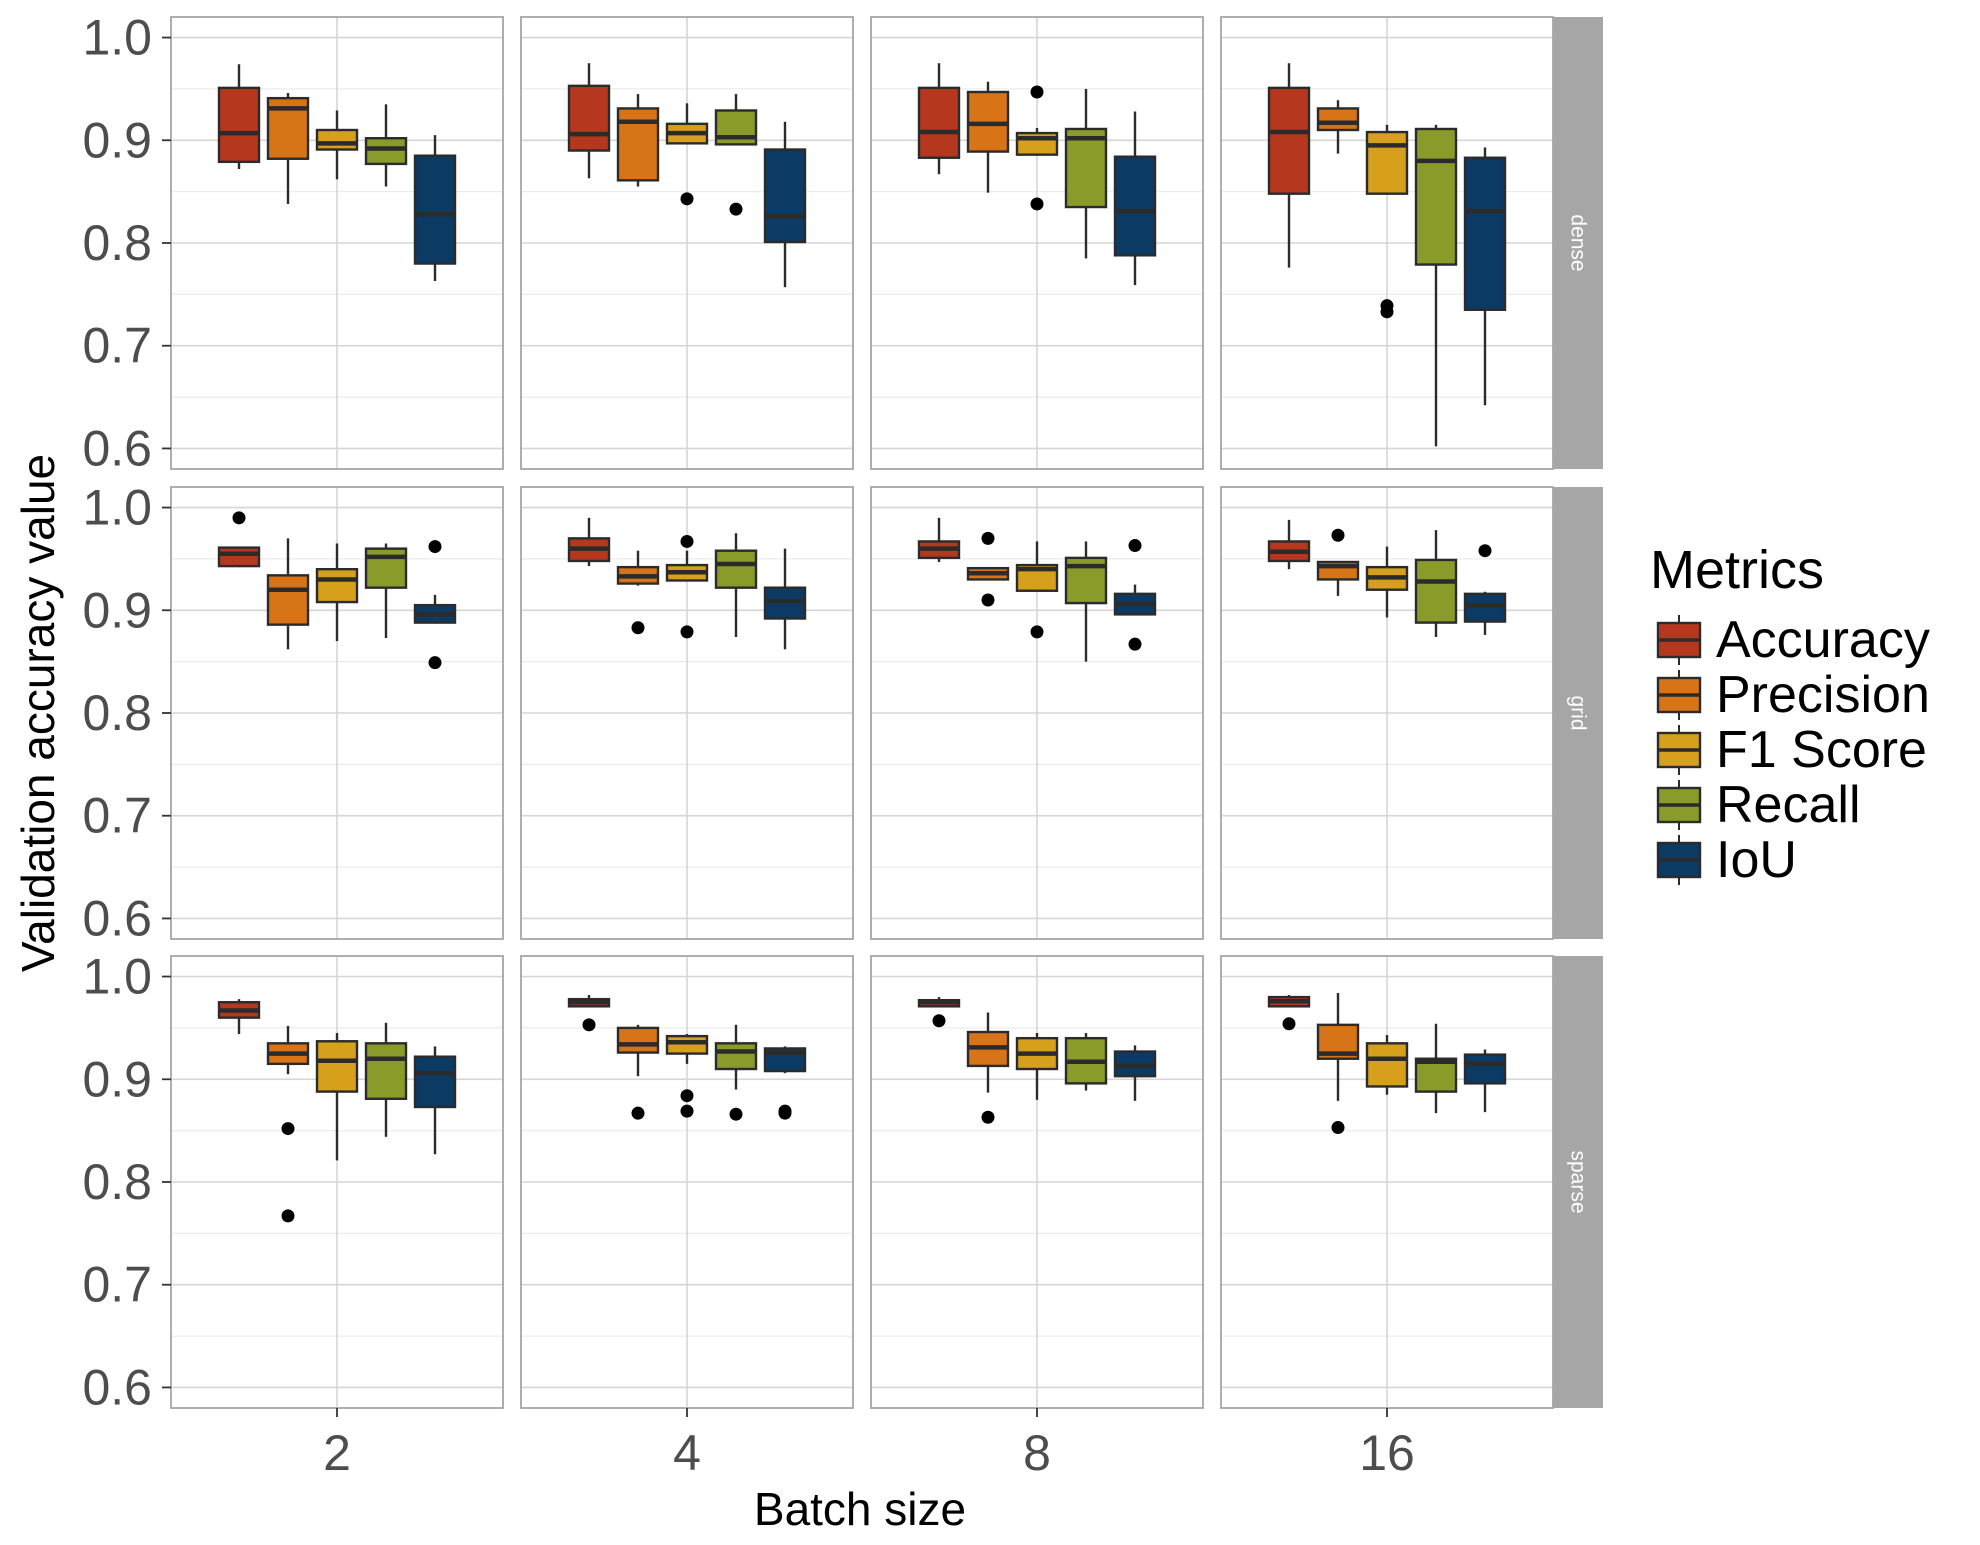 The image size is (1980, 1545). I want to click on legend-label-precision: Precision, so click(1823, 695).